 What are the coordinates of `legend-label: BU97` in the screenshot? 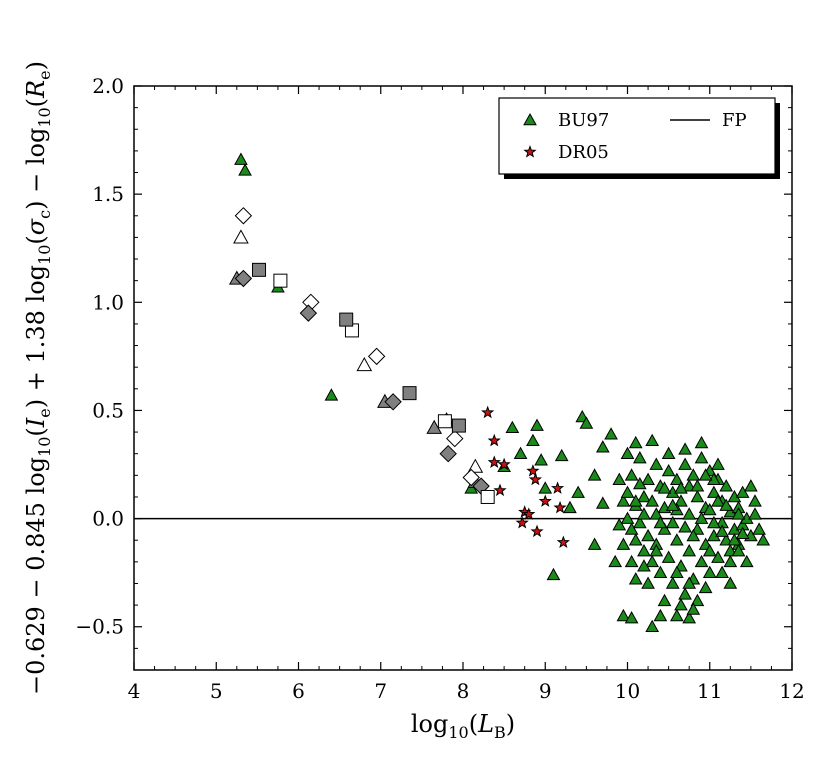 It's located at (583, 120).